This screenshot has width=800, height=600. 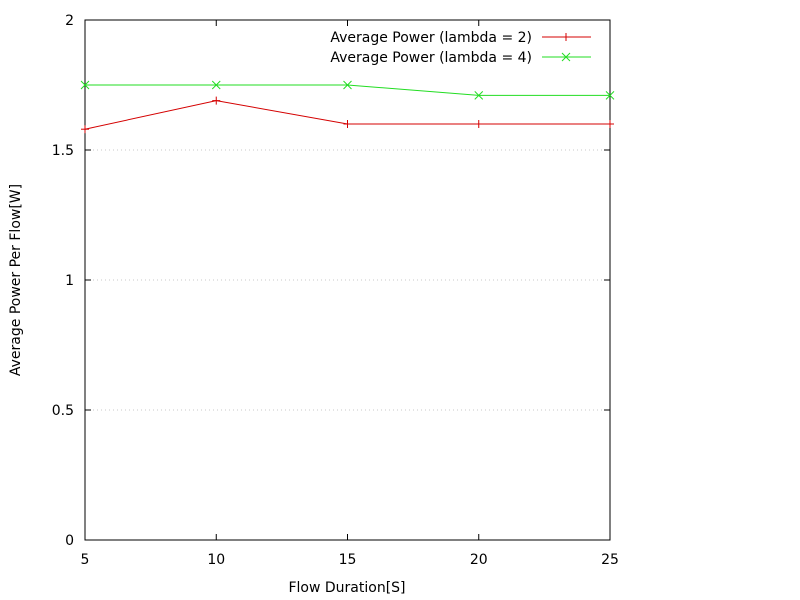 What do you see at coordinates (63, 151) in the screenshot?
I see `y-tick-label: 1.5` at bounding box center [63, 151].